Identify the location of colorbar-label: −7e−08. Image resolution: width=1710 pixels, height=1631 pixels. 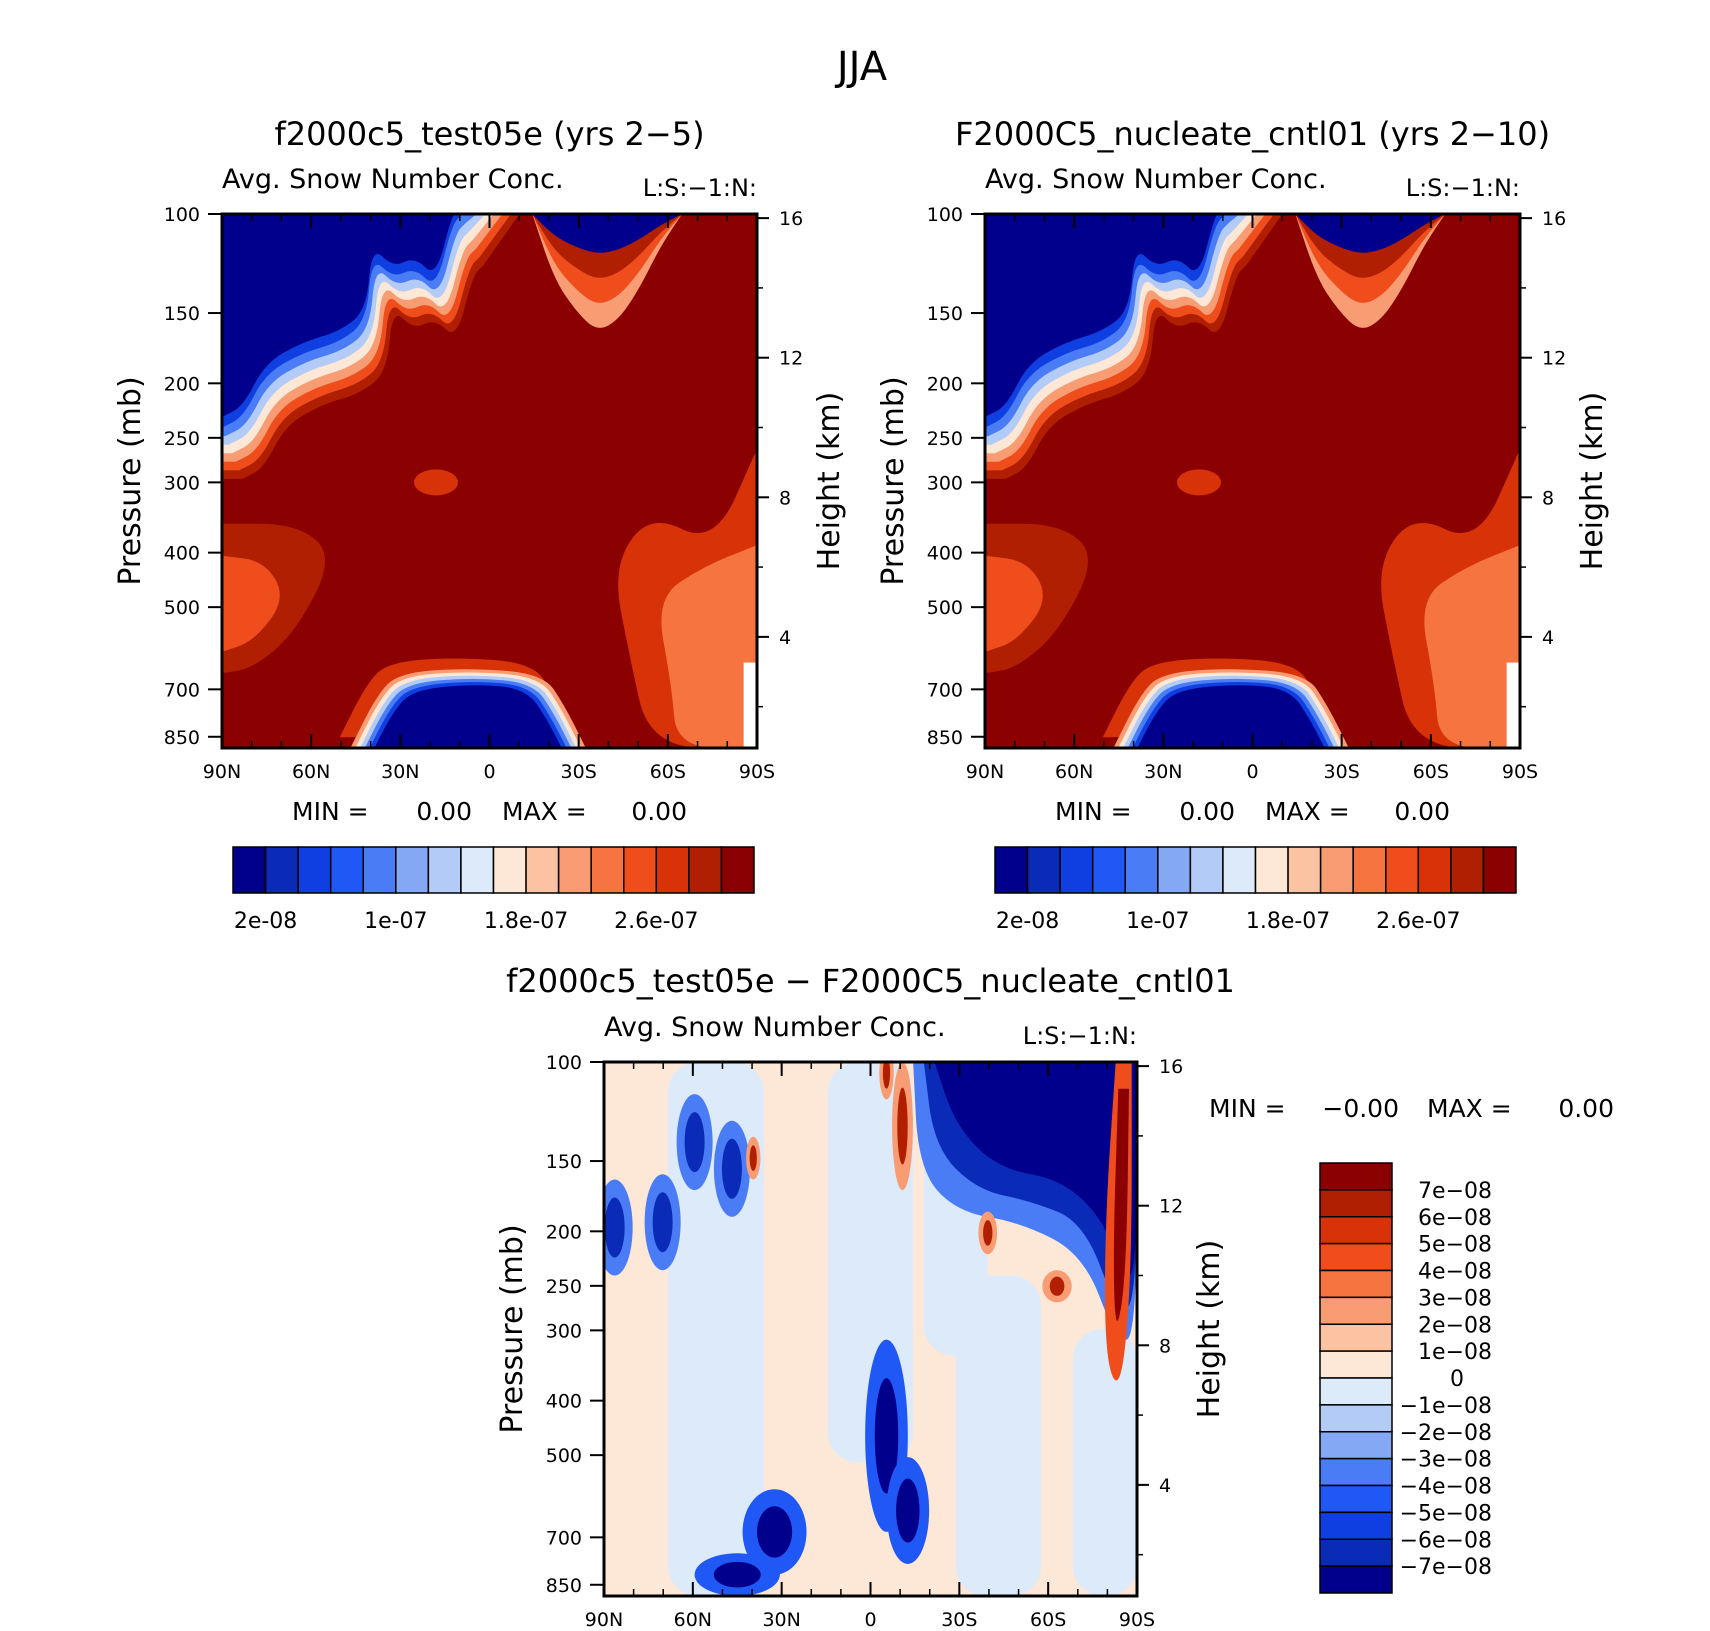
(1446, 1567).